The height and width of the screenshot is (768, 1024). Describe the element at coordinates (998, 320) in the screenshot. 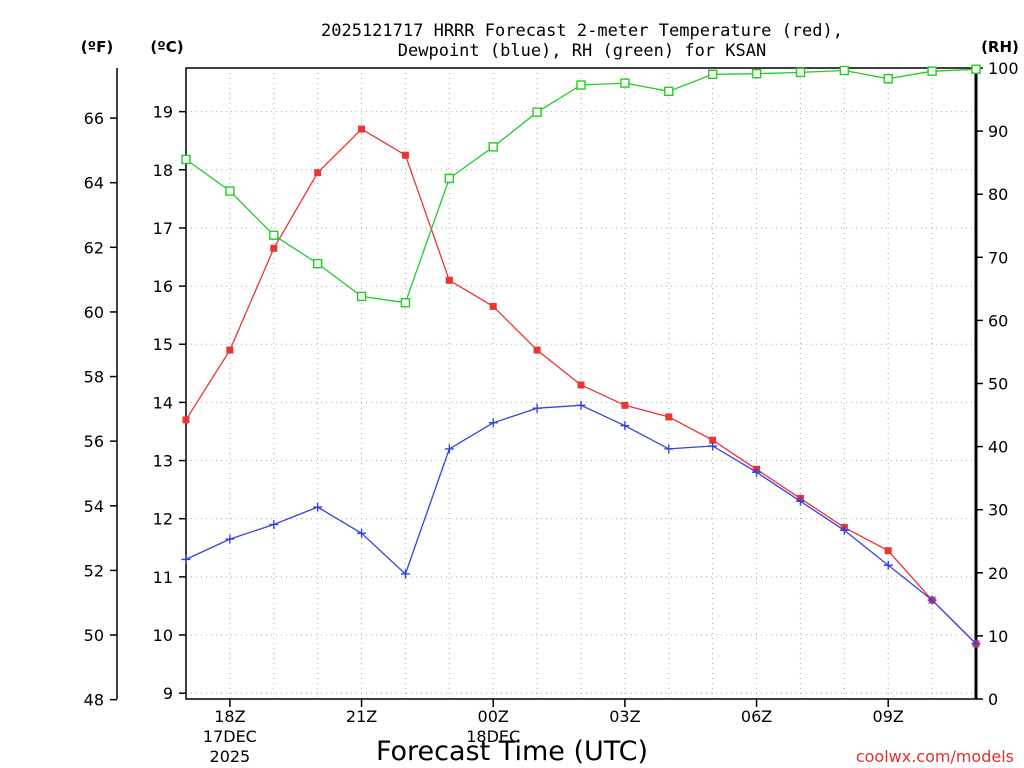

I see `rh-tick-label: 60` at that location.